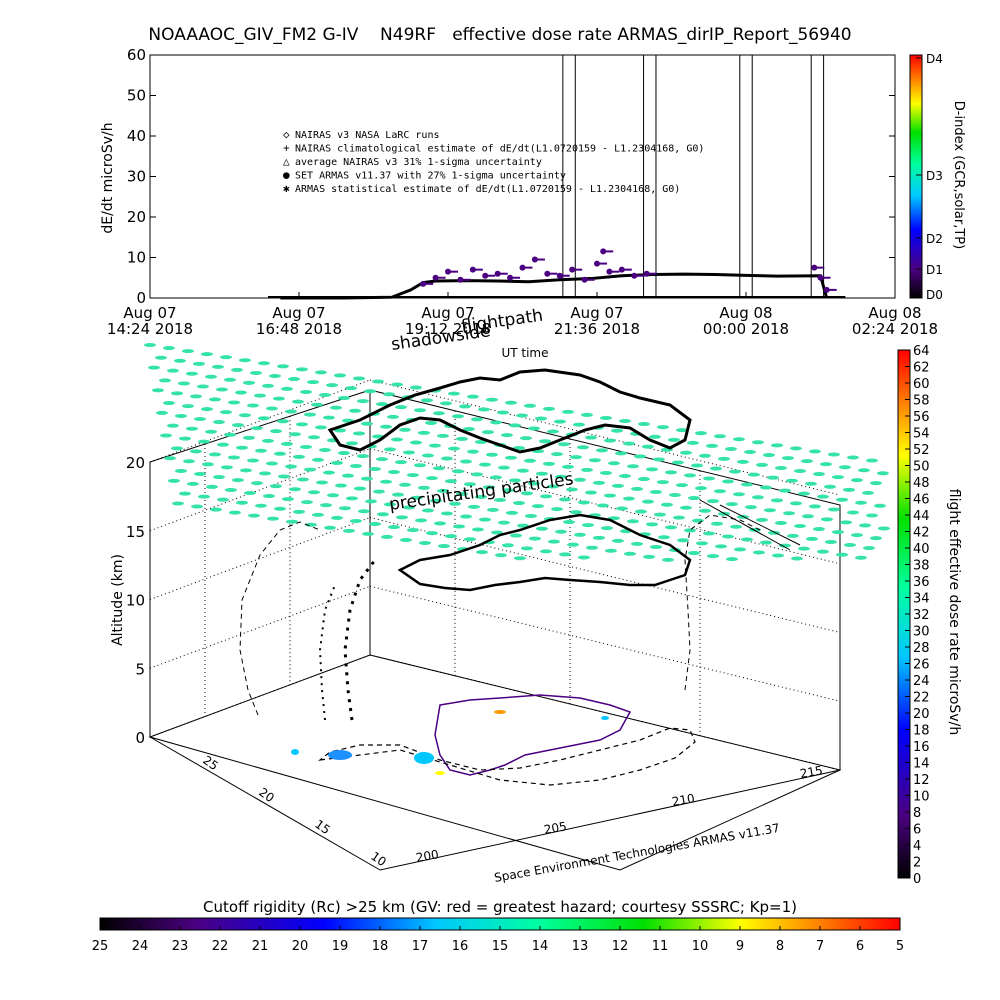  I want to click on dose-rate-colorbar-tick-label: 6, so click(917, 830).